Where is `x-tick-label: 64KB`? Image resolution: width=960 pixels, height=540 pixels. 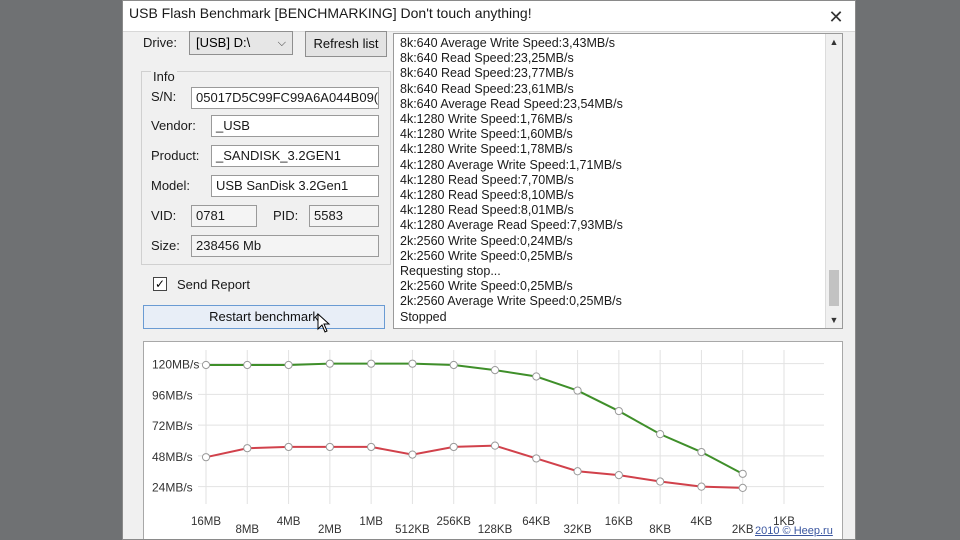
x-tick-label: 64KB is located at coordinates (536, 522).